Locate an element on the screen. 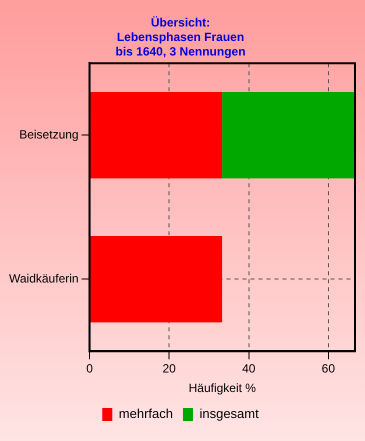  x-tick-label: 0 is located at coordinates (90, 369).